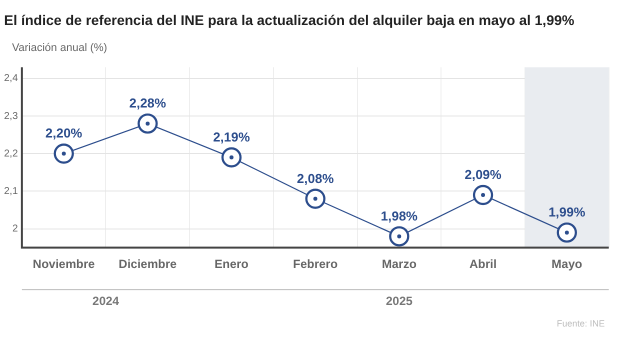 Image resolution: width=620 pixels, height=350 pixels. Describe the element at coordinates (399, 301) in the screenshot. I see `text: 2025` at that location.